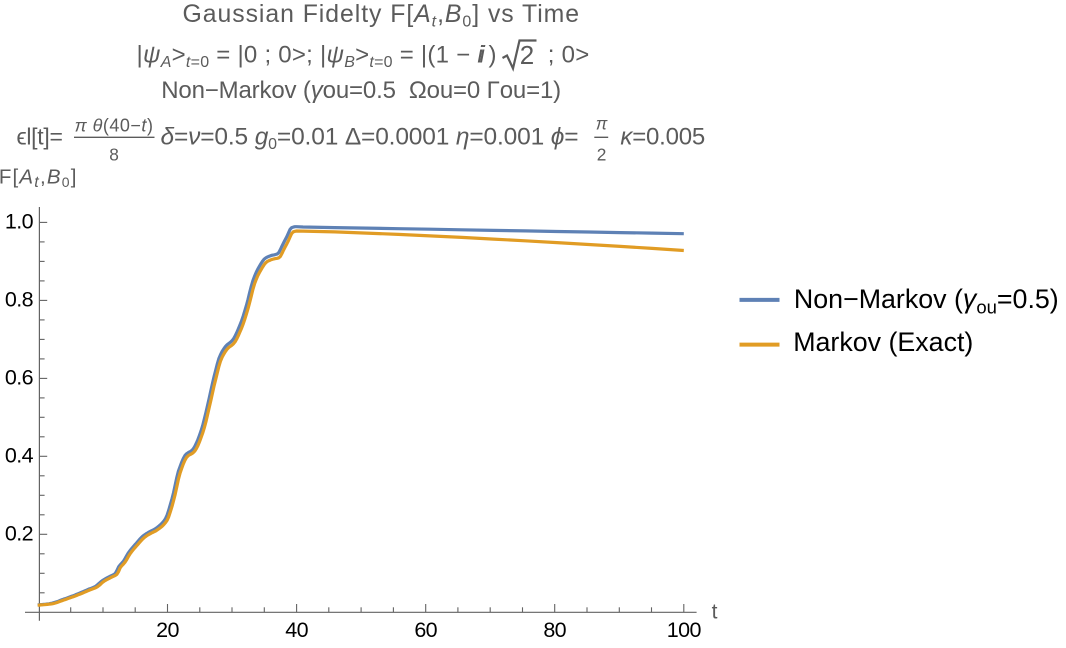 The height and width of the screenshot is (648, 1066). Describe the element at coordinates (602, 123) in the screenshot. I see `svg-text: π` at that location.